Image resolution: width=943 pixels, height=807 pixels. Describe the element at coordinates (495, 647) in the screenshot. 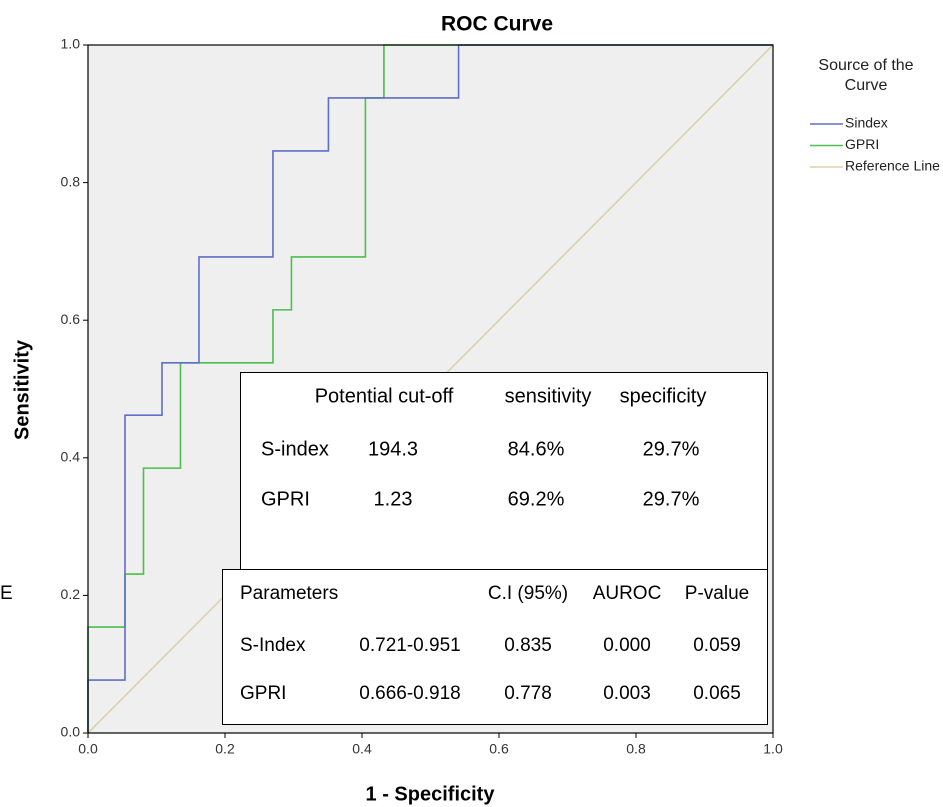

I see `table` at that location.